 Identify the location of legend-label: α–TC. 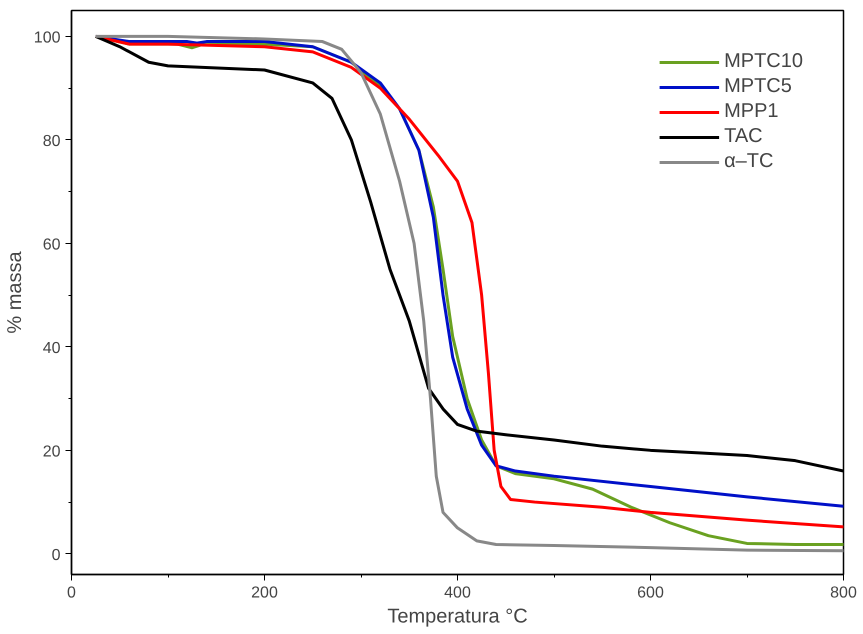
(749, 161).